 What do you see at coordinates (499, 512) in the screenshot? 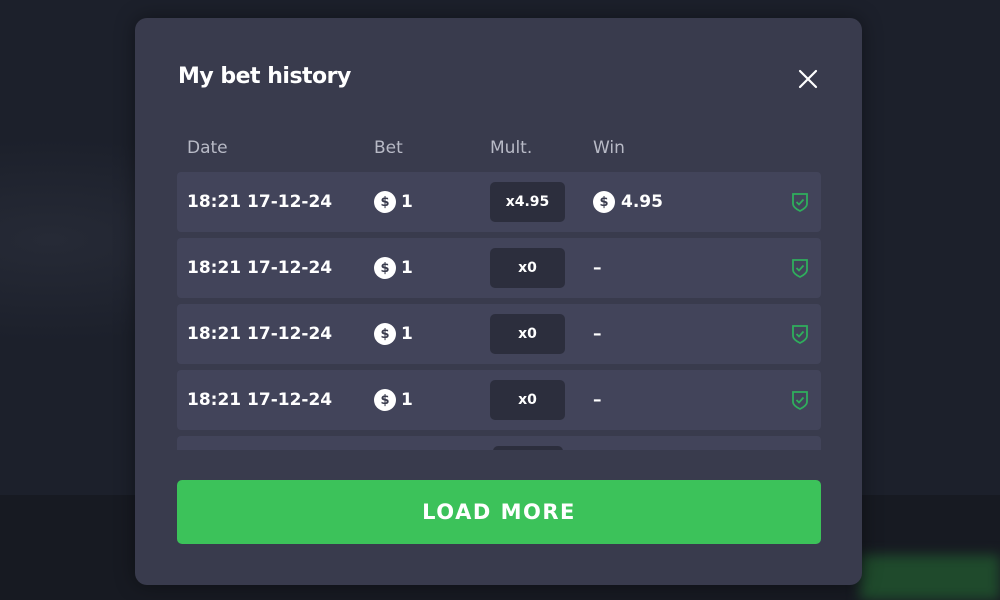
I see `load-more-button: LOAD MORE` at bounding box center [499, 512].